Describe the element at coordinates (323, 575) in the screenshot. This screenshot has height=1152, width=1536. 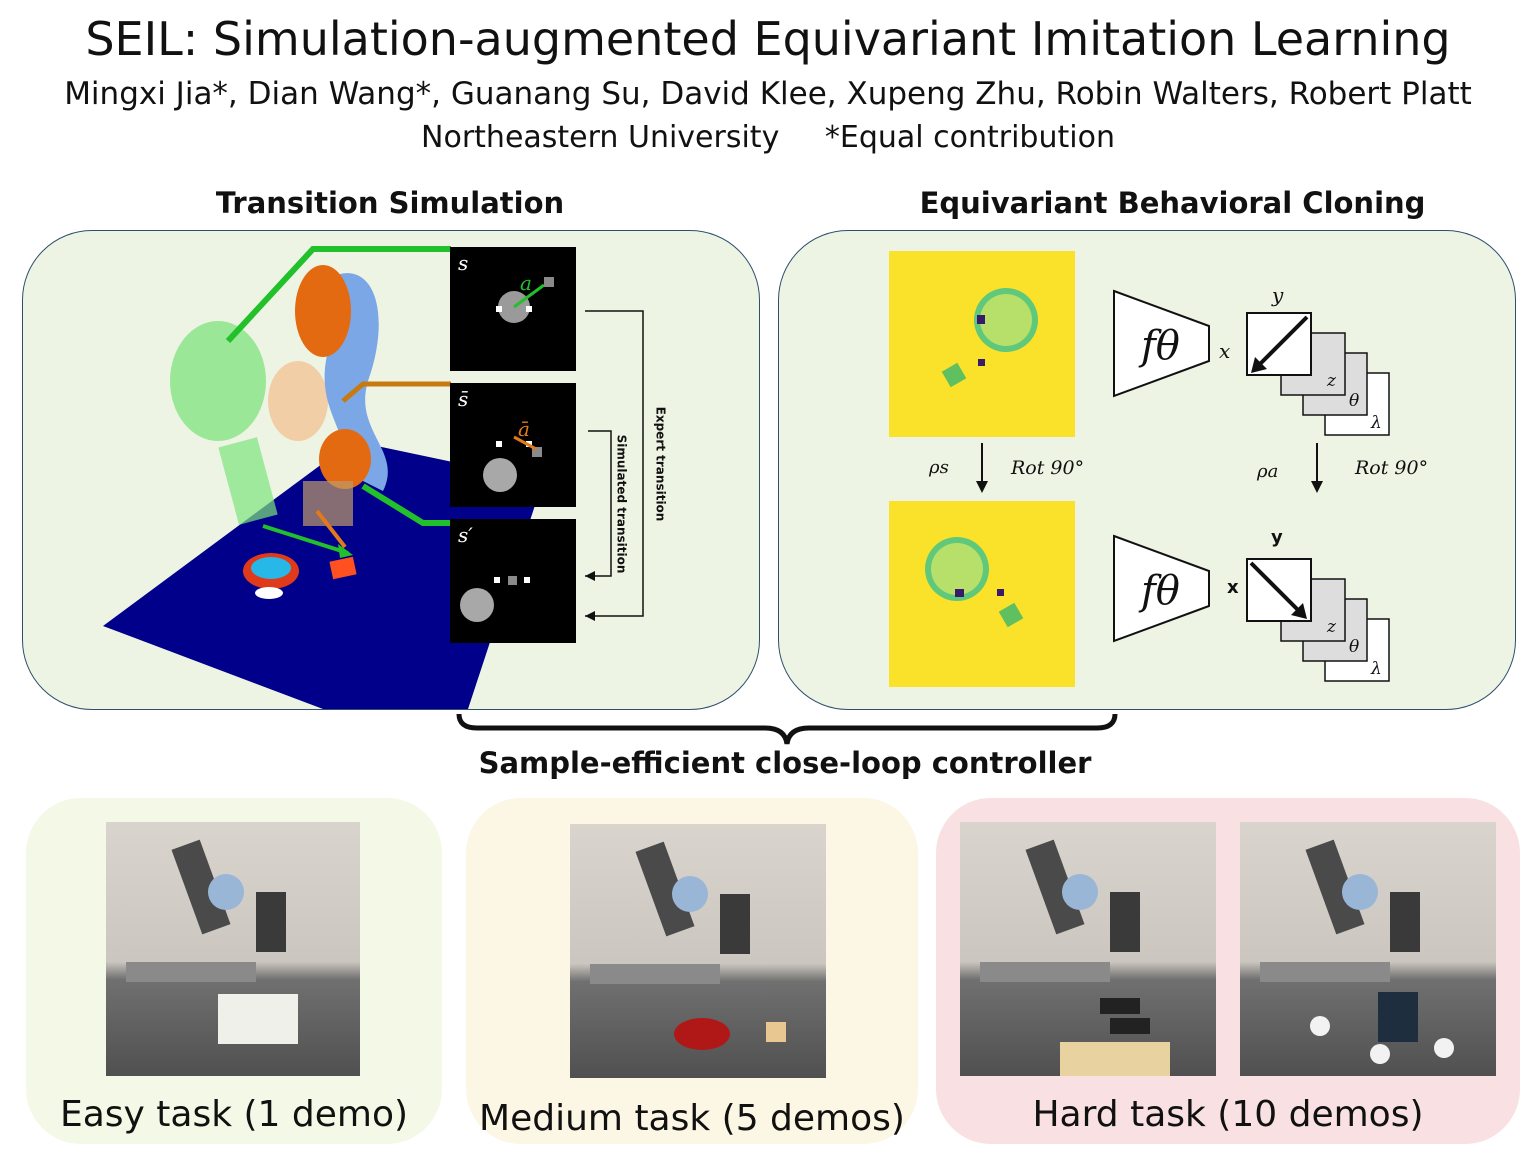
I see `ground-plane` at that location.